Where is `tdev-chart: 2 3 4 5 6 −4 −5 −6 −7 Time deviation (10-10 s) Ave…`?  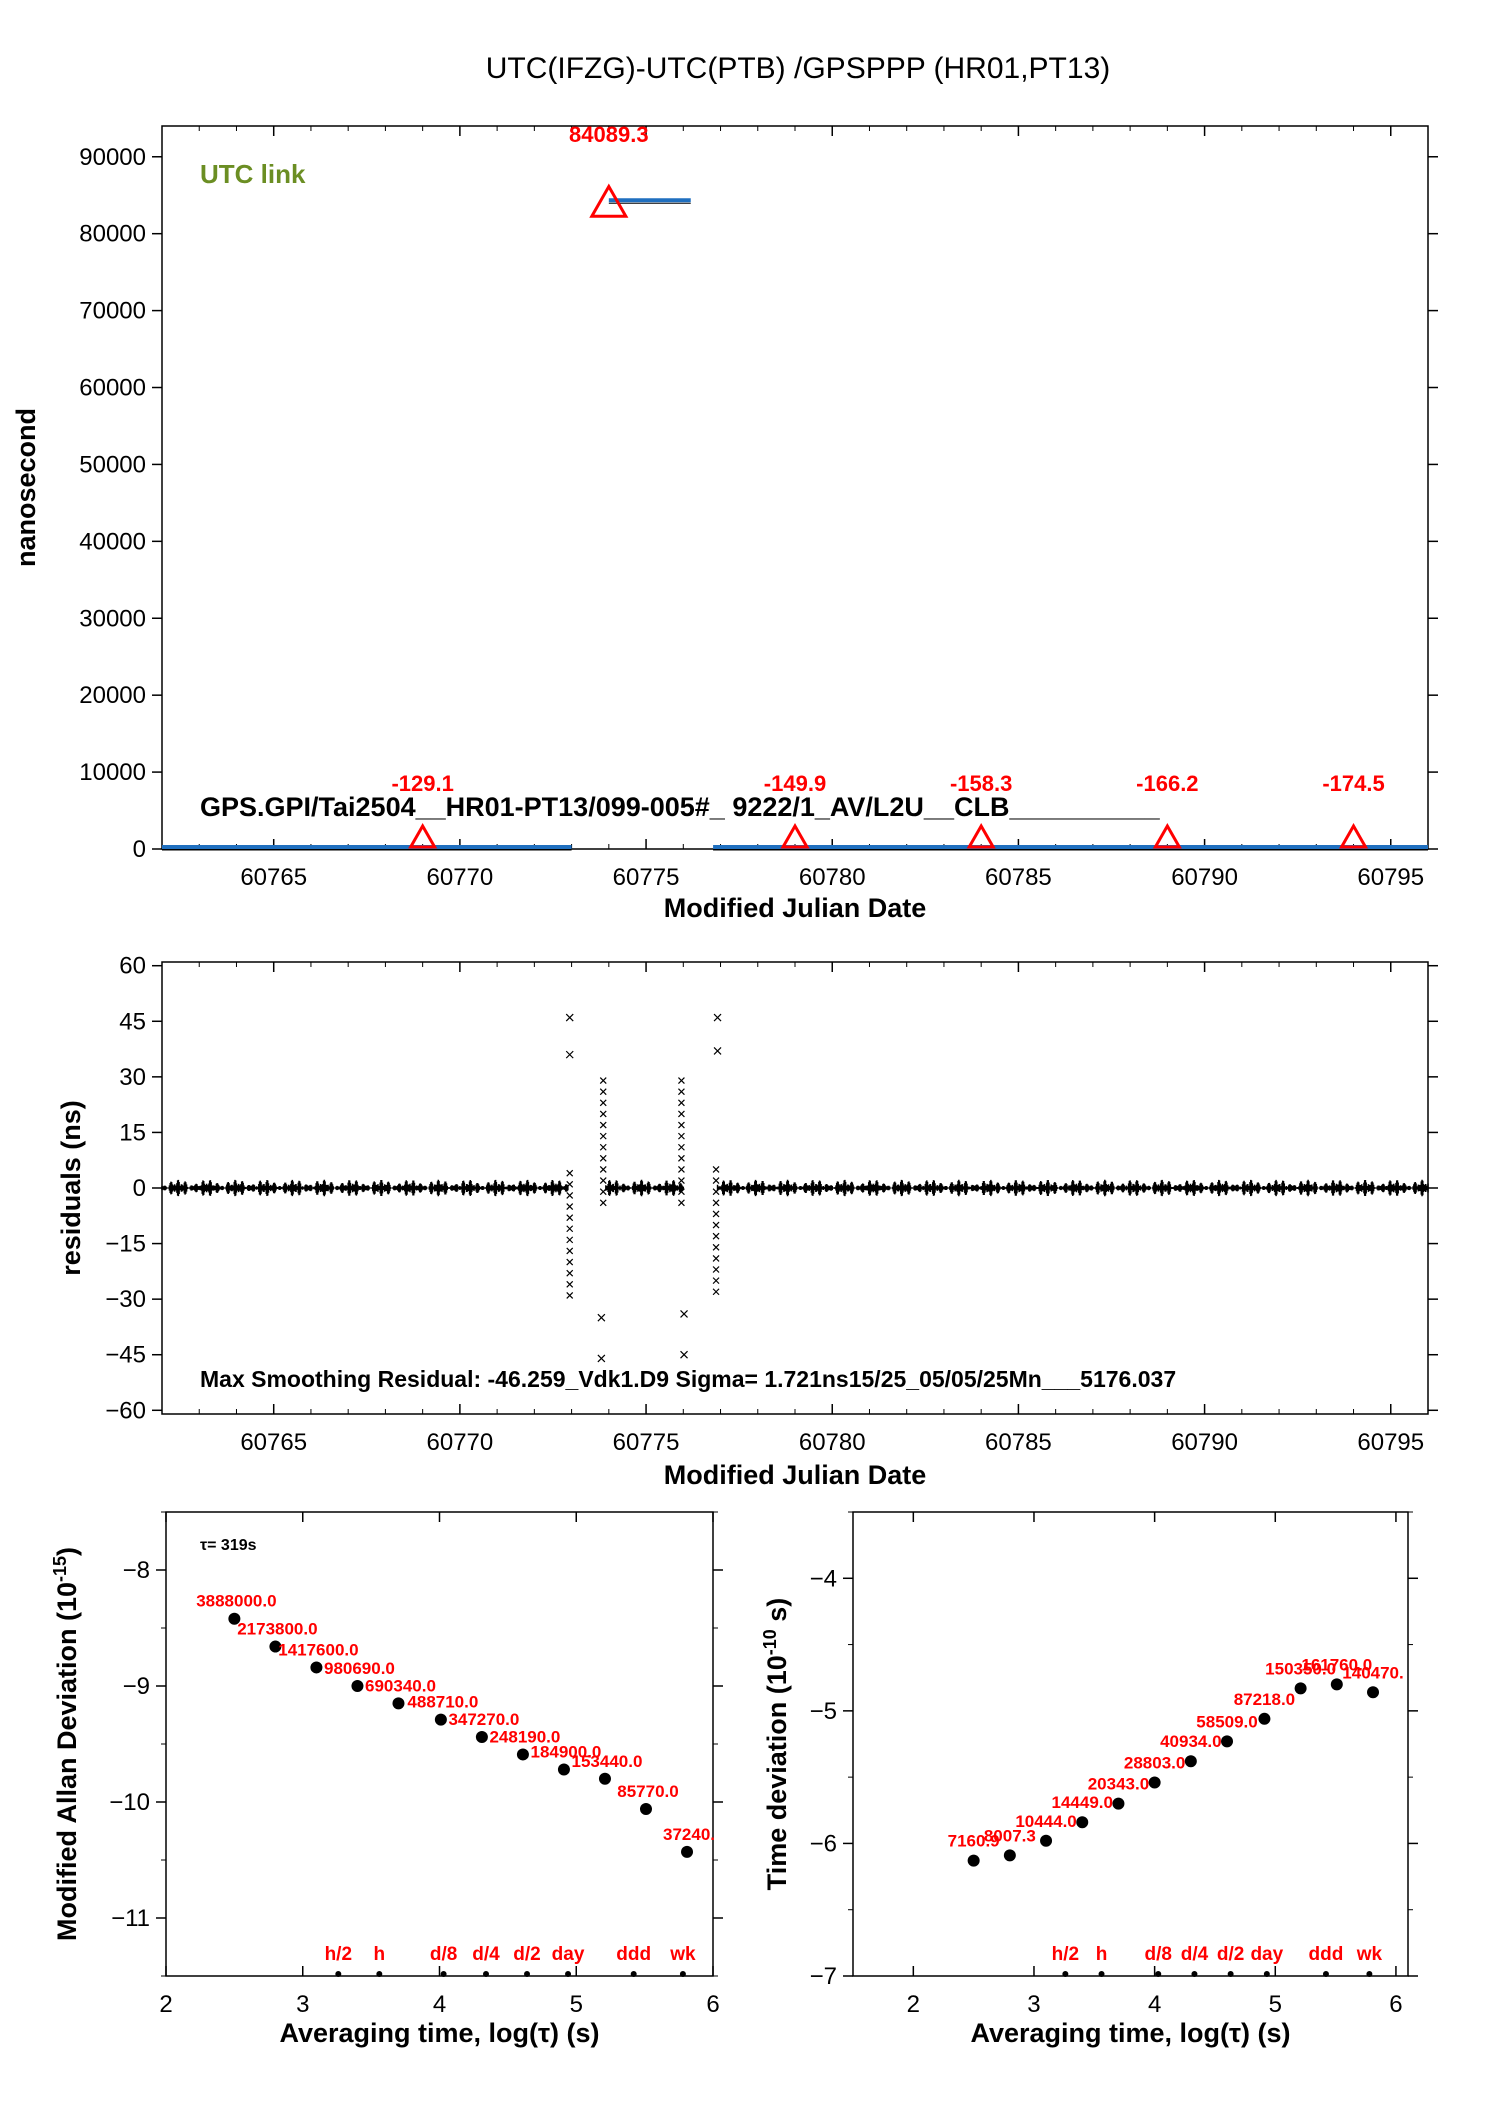
tdev-chart: 2 3 4 5 6 −4 −5 −6 −7 Time deviation (10-10 s) Ave… is located at coordinates (1089, 1779).